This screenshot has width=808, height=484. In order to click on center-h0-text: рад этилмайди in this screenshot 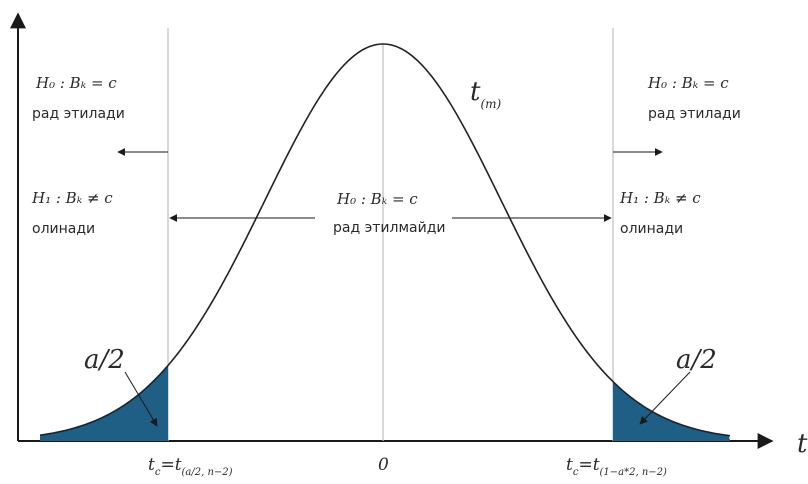, I will do `click(389, 228)`.